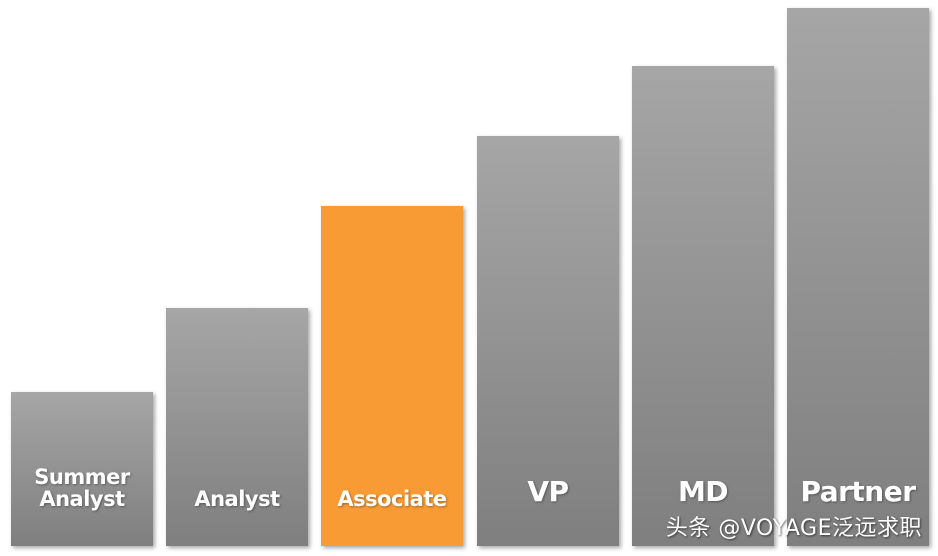 Image resolution: width=938 pixels, height=556 pixels. What do you see at coordinates (858, 277) in the screenshot?
I see `bar-partner: Partner` at bounding box center [858, 277].